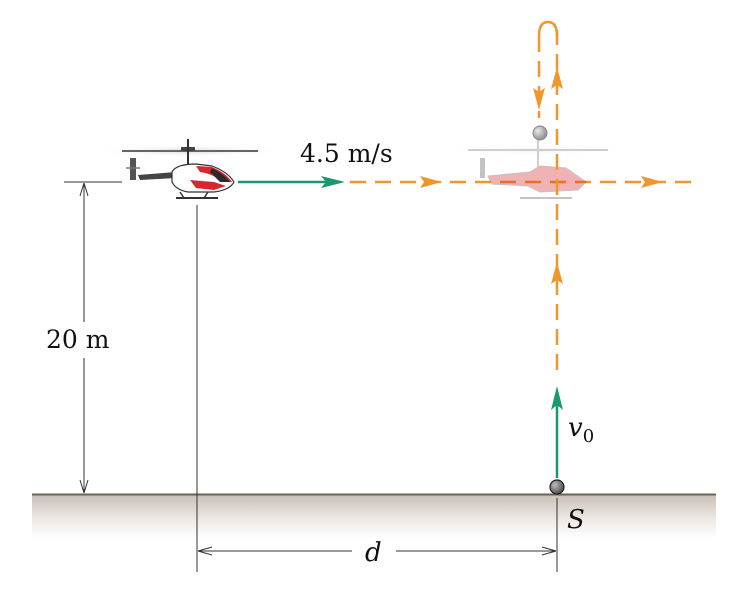  Describe the element at coordinates (557, 487) in the screenshot. I see `launch-ball-icon` at that location.